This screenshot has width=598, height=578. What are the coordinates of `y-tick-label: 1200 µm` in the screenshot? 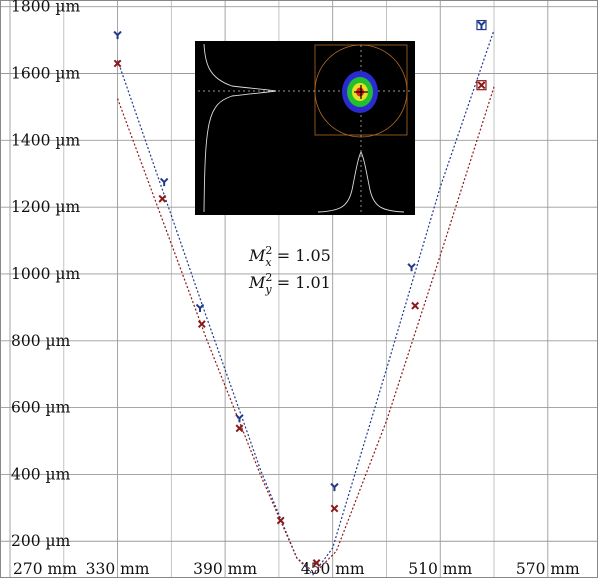 It's located at (45, 207).